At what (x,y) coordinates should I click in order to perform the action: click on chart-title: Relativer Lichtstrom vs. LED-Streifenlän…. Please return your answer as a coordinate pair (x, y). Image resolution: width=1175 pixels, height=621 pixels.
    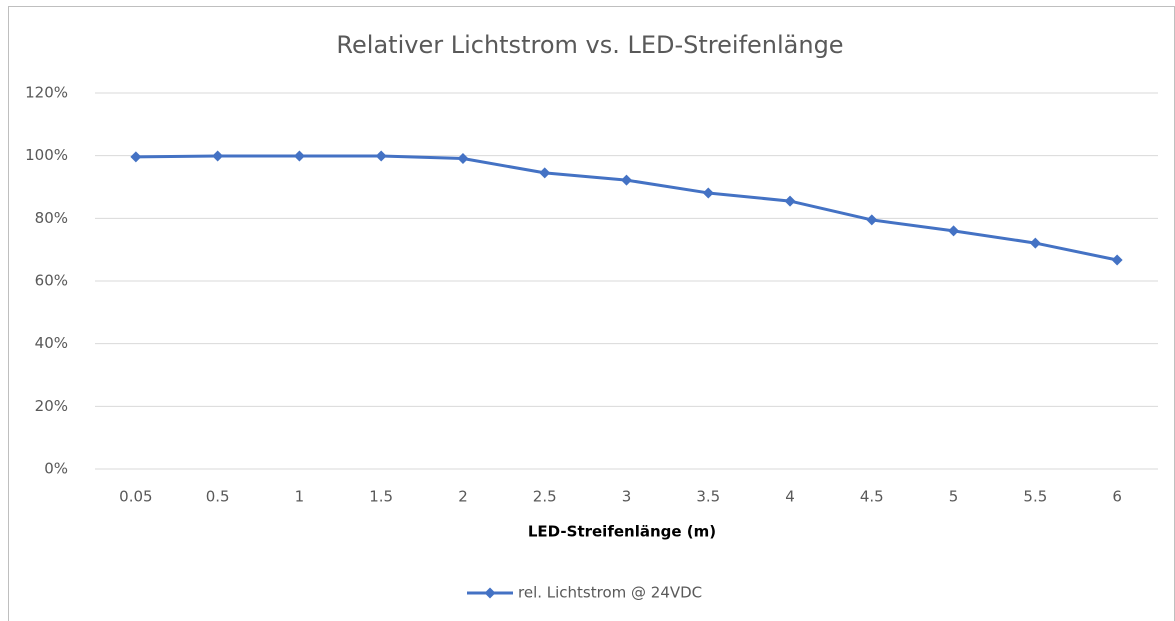
    Looking at the image, I should click on (589, 45).